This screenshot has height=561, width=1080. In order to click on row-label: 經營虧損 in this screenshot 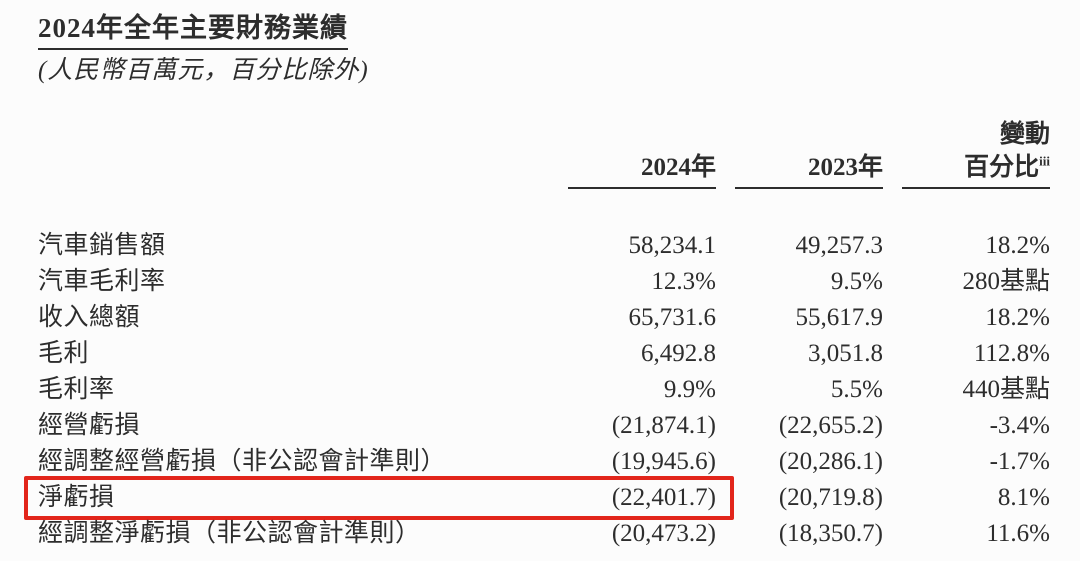, I will do `click(89, 425)`.